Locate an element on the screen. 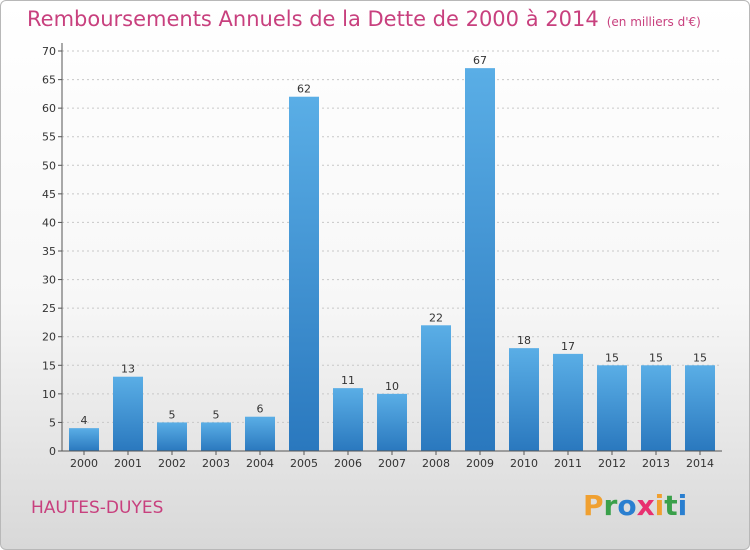  x-tick-label: 2013 is located at coordinates (656, 463).